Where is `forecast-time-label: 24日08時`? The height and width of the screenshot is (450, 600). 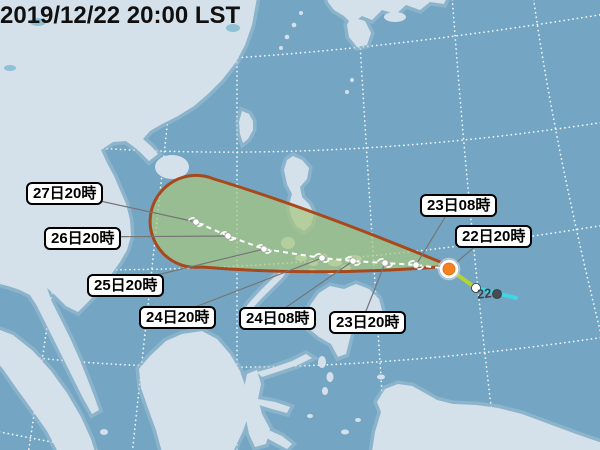 forecast-time-label: 24日08時 is located at coordinates (278, 318).